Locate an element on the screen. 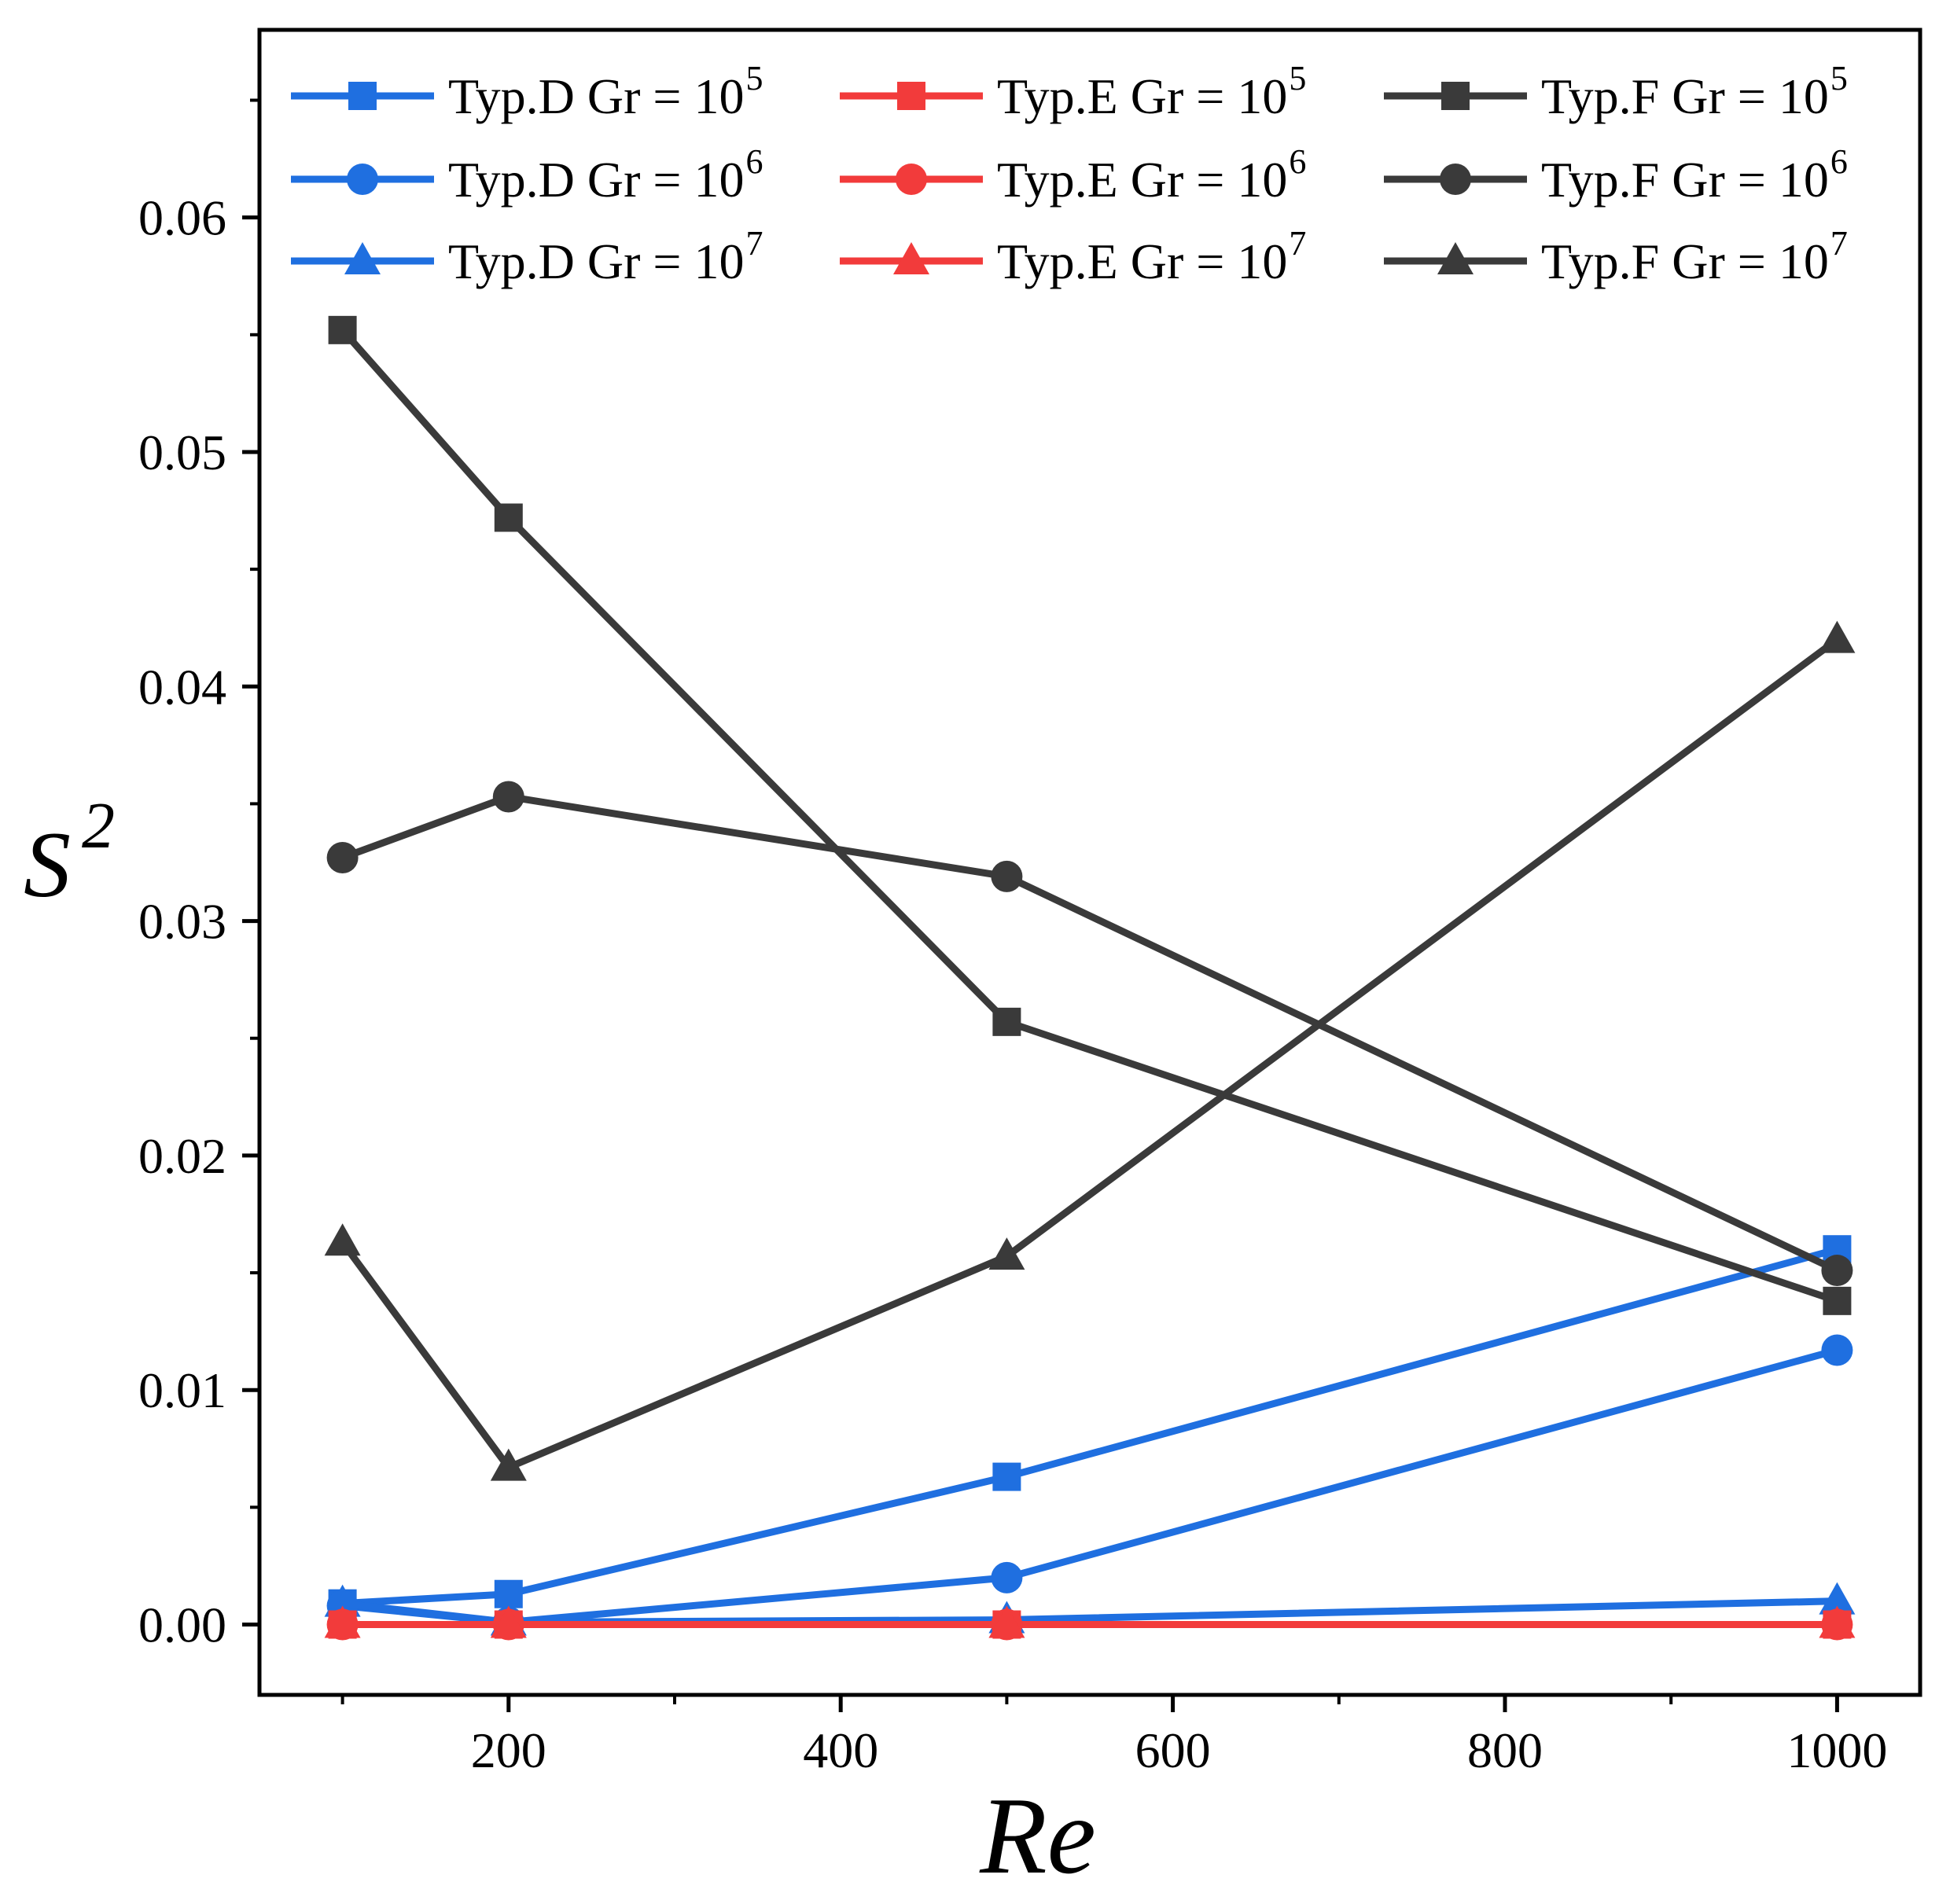 The width and height of the screenshot is (1939, 1904). x-tick-label: 600 is located at coordinates (1173, 1750).